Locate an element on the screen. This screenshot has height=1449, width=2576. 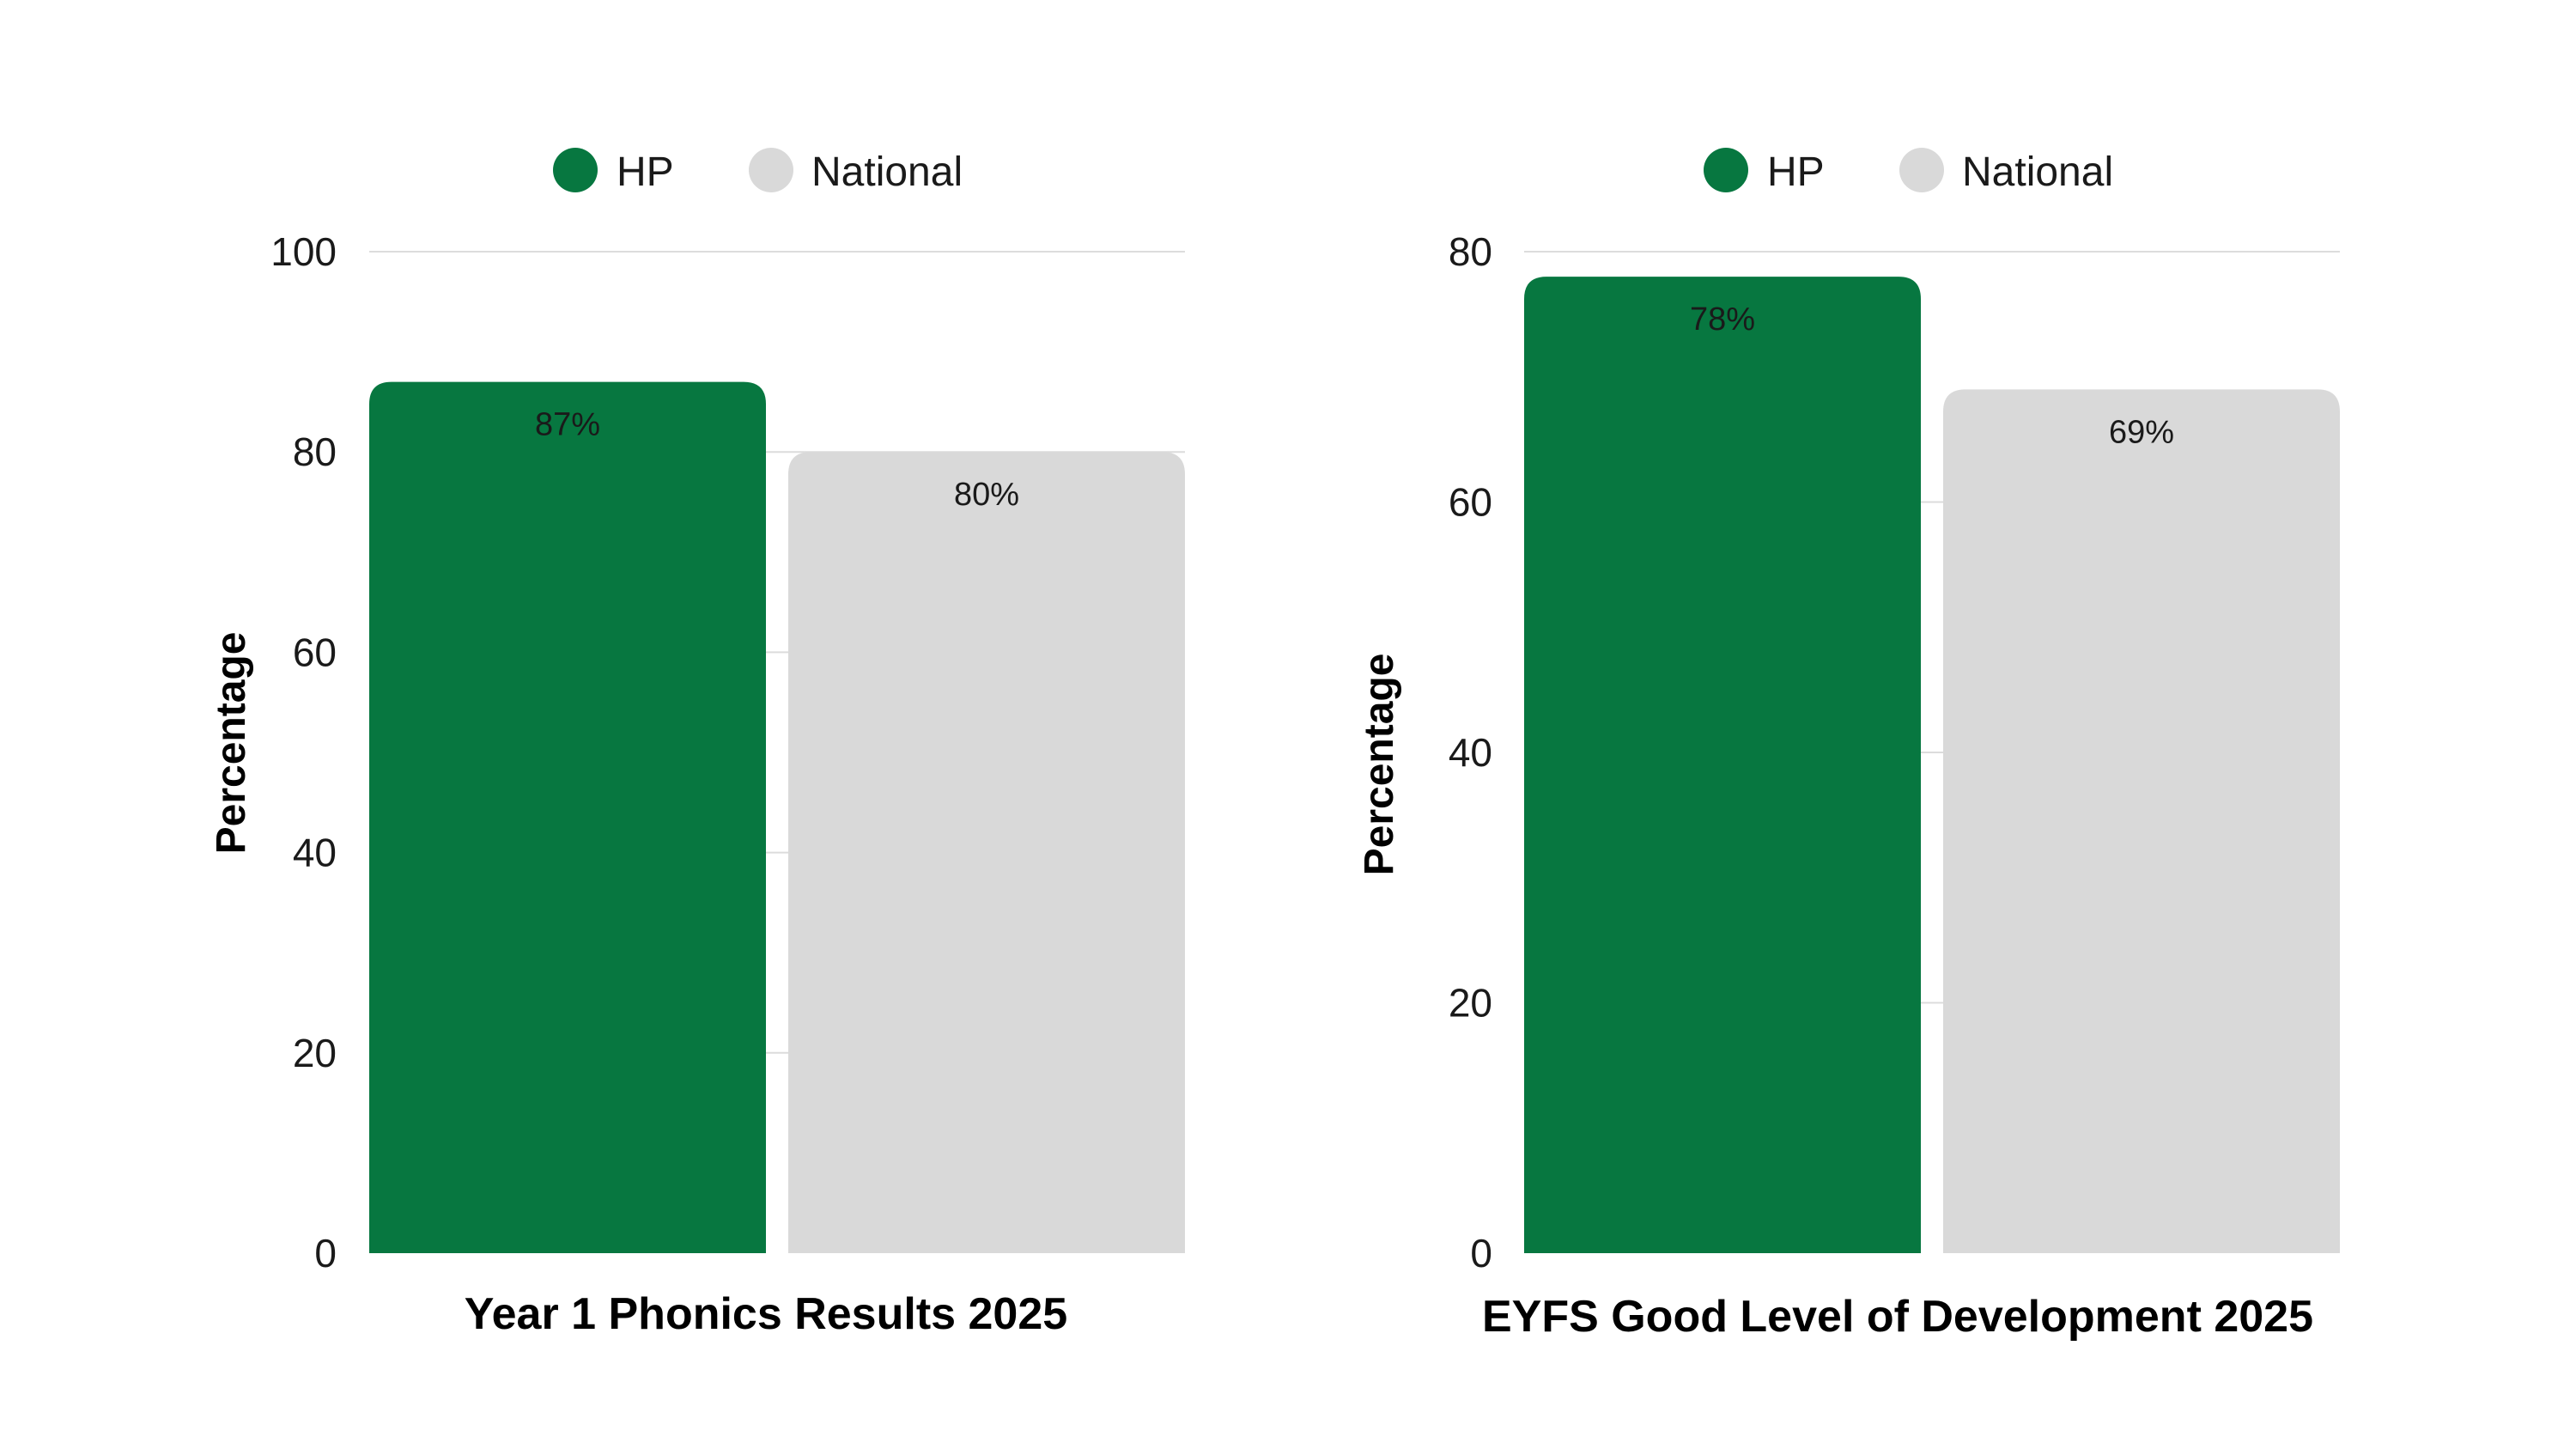
data-label-hp: 87% is located at coordinates (567, 425).